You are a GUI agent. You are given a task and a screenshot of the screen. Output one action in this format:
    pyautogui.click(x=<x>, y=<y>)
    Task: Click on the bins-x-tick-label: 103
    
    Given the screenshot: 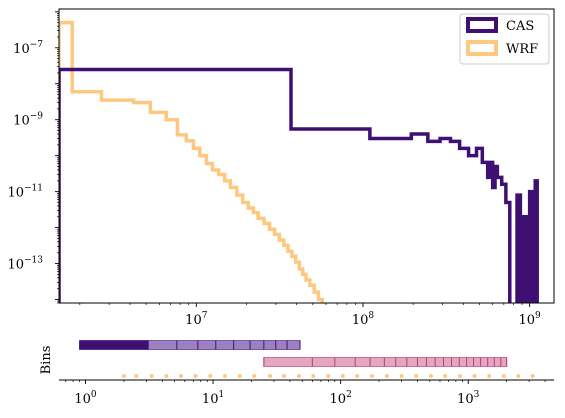 What is the action you would take?
    pyautogui.click(x=468, y=398)
    